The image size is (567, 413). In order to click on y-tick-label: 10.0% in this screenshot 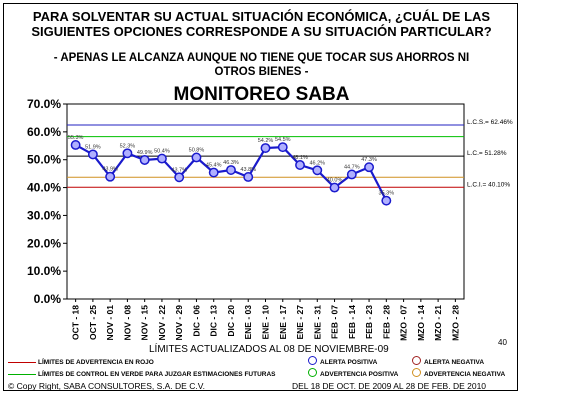, I will do `click(44, 271)`.